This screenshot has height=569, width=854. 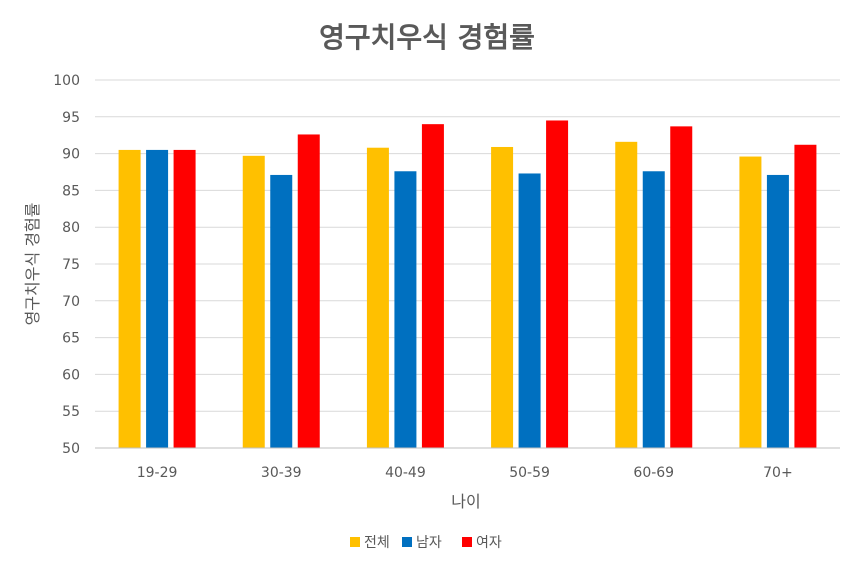 What do you see at coordinates (529, 473) in the screenshot?
I see `x-tick-label: 50-59` at bounding box center [529, 473].